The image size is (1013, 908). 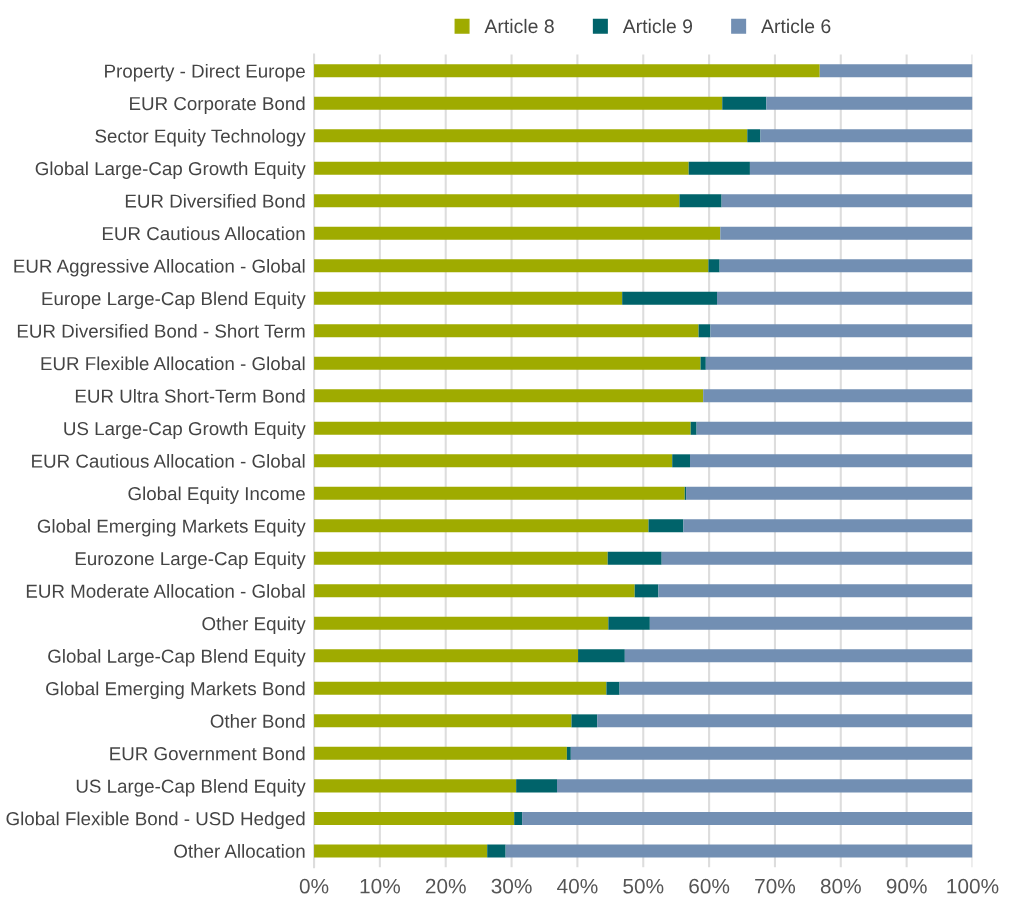 I want to click on x-tick-label: 70%, so click(x=775, y=886).